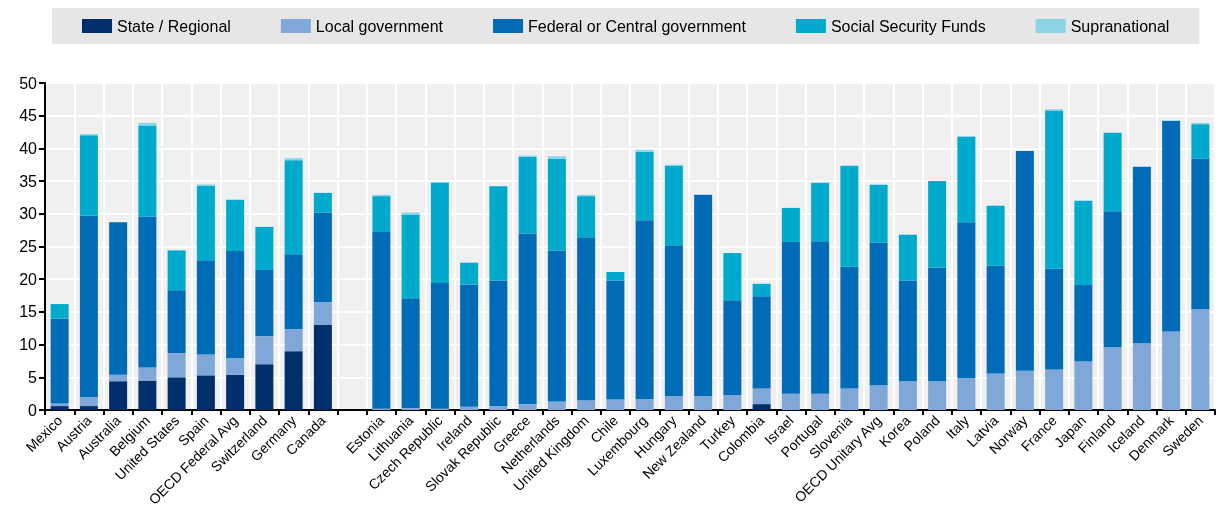  I want to click on y-tick-label: 10, so click(28, 345).